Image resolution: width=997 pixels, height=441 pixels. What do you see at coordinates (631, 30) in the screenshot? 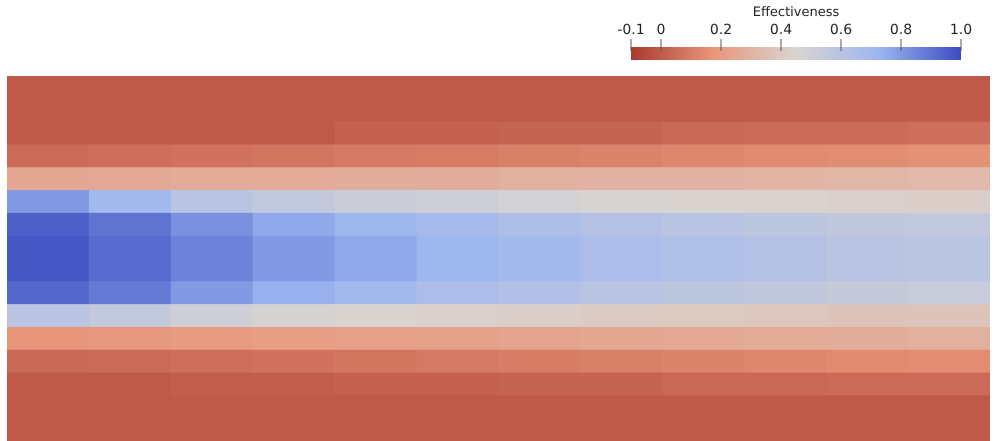
I see `color-bar-label: -0.1` at bounding box center [631, 30].